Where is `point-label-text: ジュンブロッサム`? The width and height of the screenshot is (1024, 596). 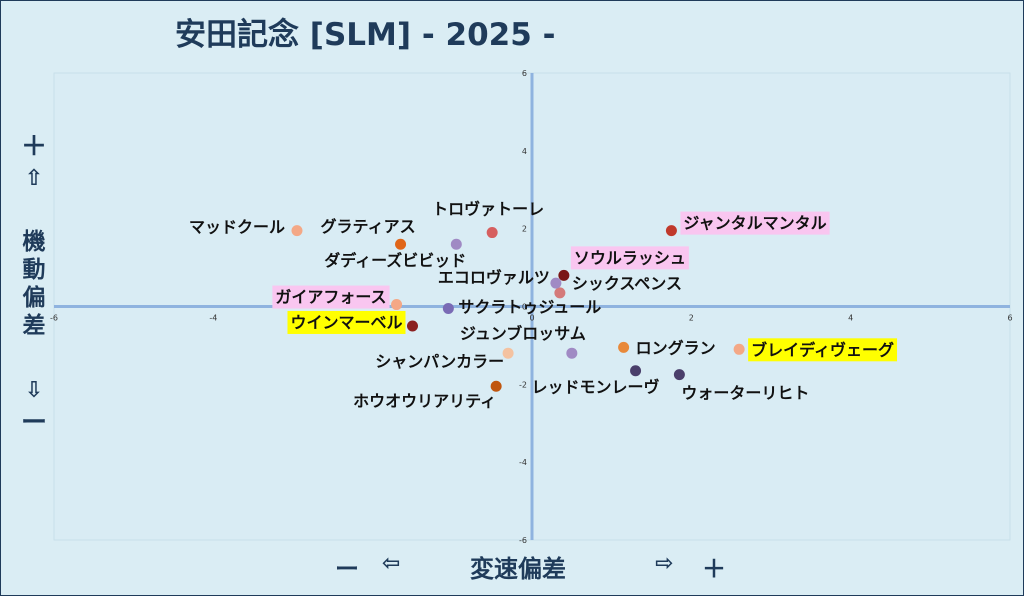
point-label-text: ジュンブロッサム is located at coordinates (523, 333).